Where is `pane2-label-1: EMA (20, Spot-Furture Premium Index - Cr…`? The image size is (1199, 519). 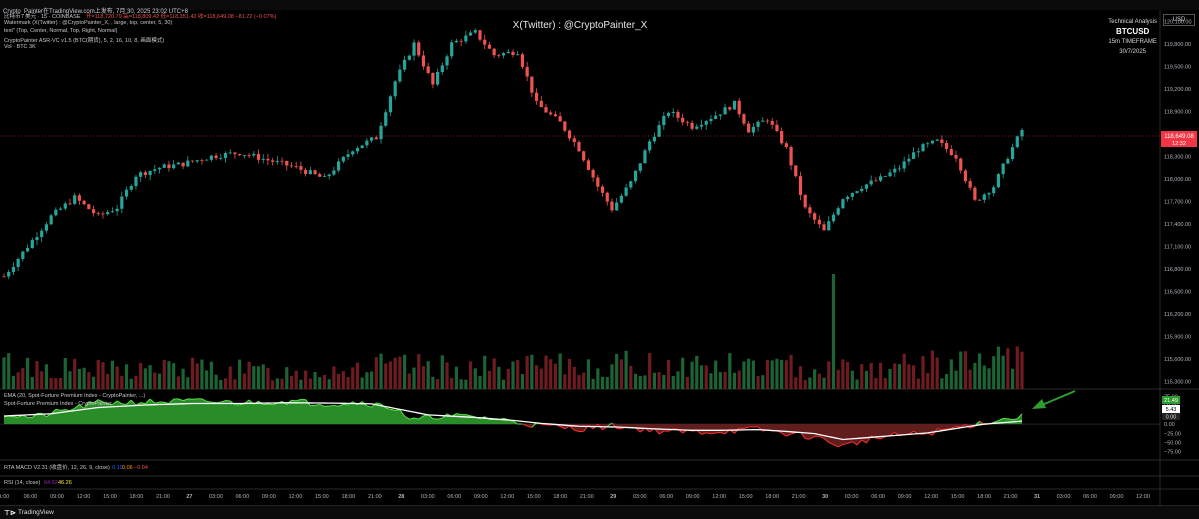
pane2-label-1: EMA (20, Spot-Furture Premium Index - Cr… is located at coordinates (74, 396).